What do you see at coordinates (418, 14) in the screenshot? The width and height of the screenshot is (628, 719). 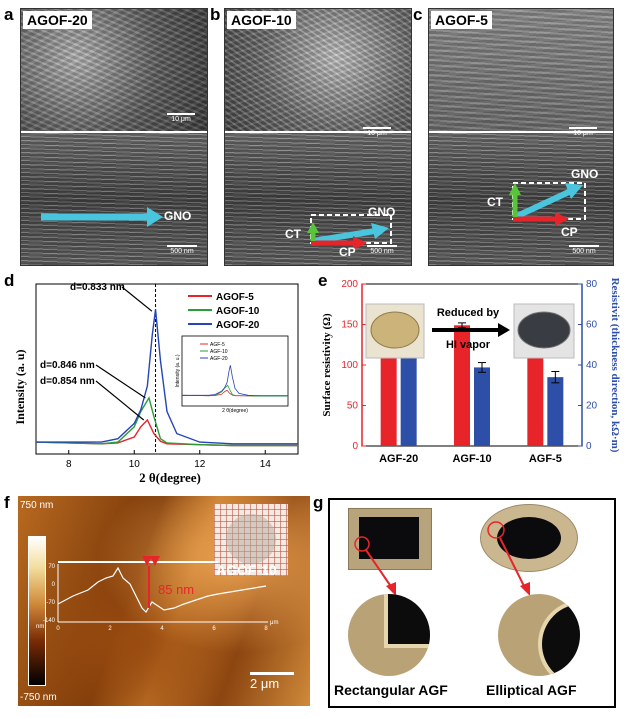 I see `panel-letter-c: c` at bounding box center [418, 14].